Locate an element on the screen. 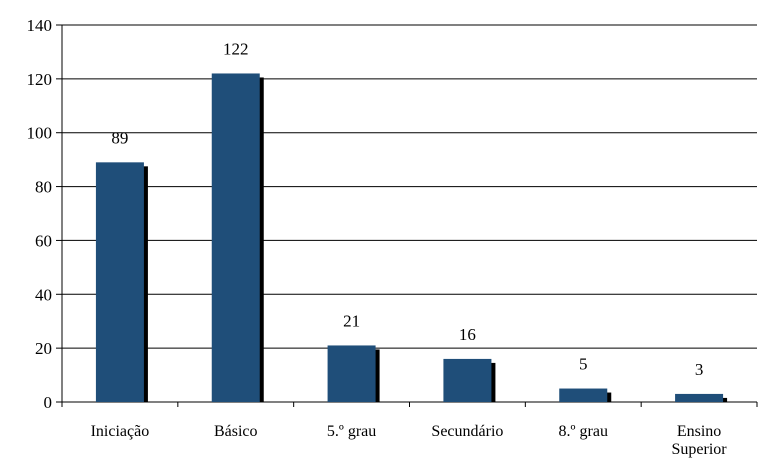 This screenshot has height=462, width=767. category-label: 8.º grau is located at coordinates (583, 431).